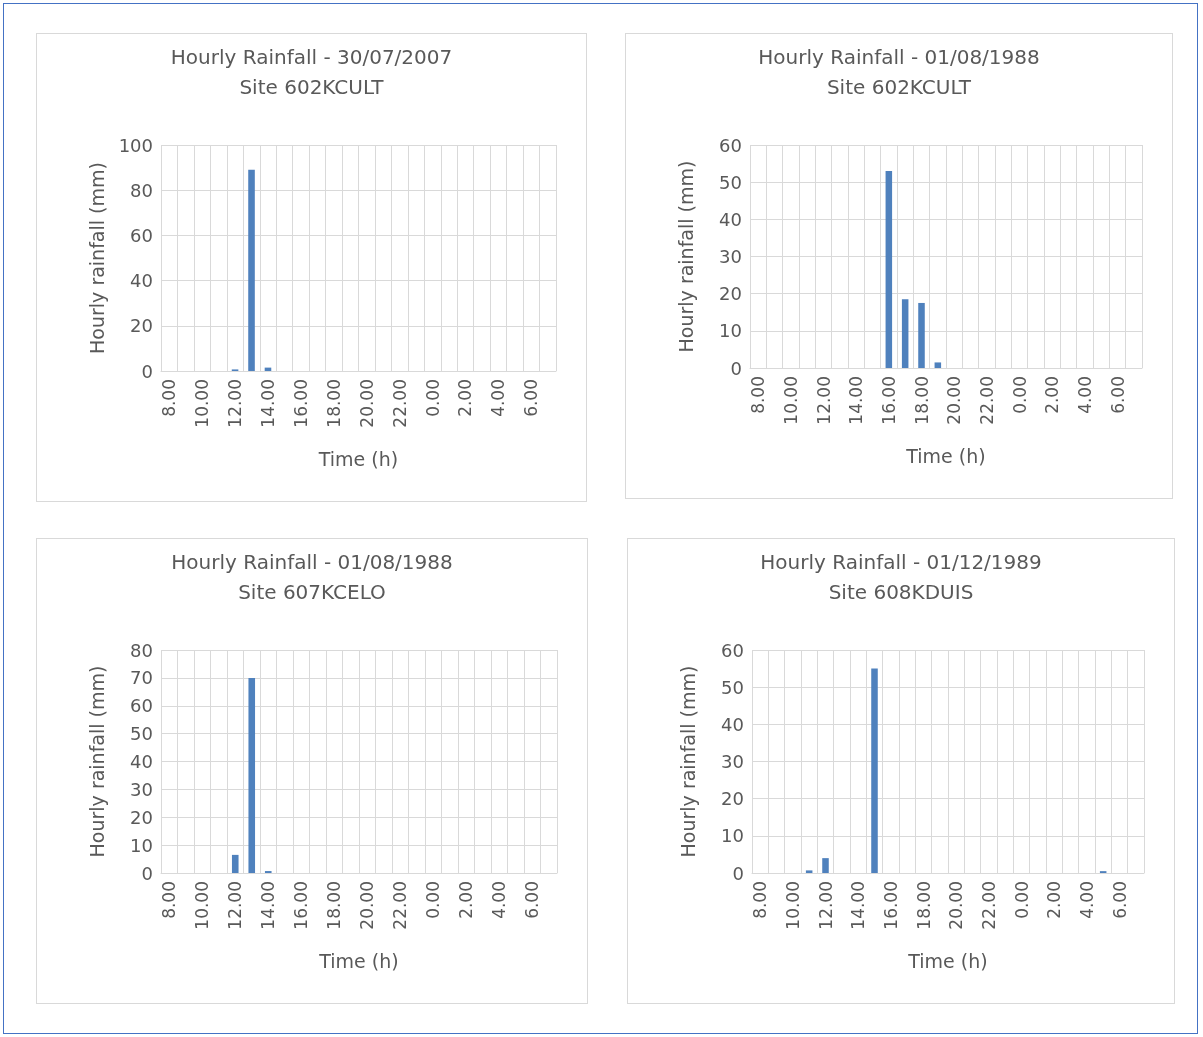  What do you see at coordinates (135, 145) in the screenshot?
I see `y-tick-label: 100` at bounding box center [135, 145].